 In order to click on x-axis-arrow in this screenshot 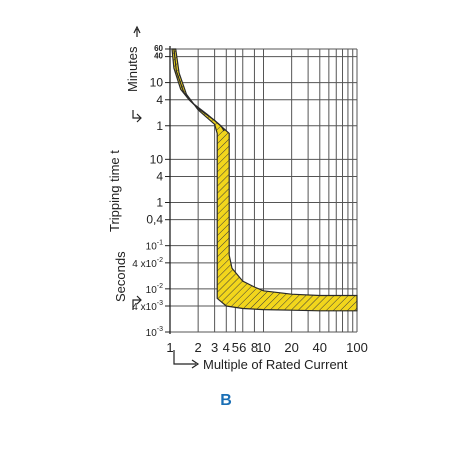, I will do `click(186, 359)`.